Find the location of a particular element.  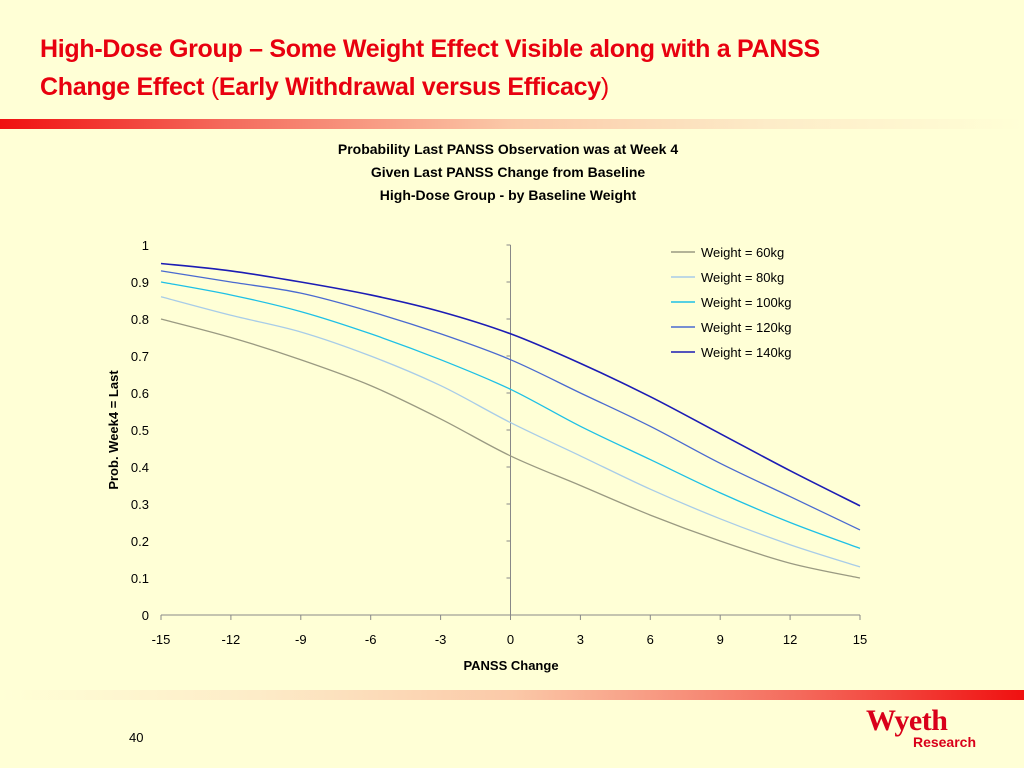

title-paren-open: ( is located at coordinates (214, 87).